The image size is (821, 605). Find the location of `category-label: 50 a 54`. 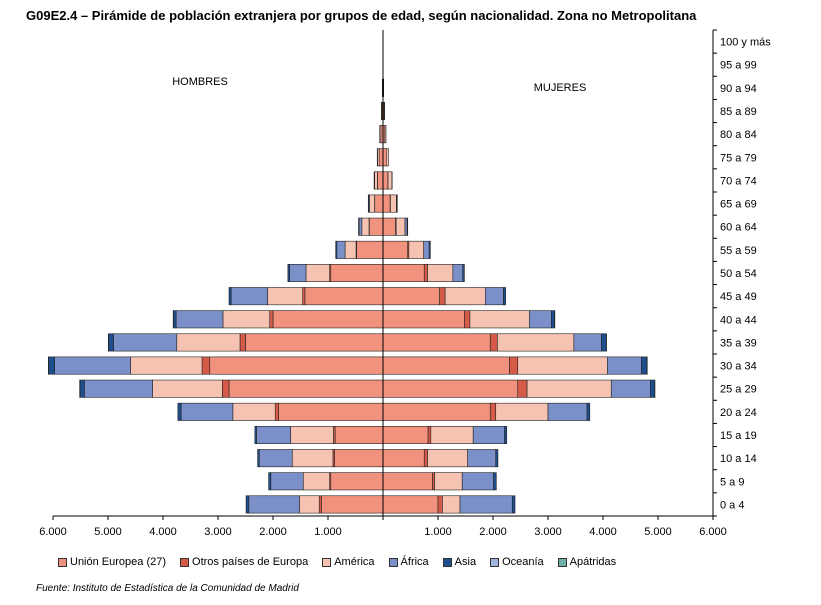

category-label: 50 a 54 is located at coordinates (738, 274).